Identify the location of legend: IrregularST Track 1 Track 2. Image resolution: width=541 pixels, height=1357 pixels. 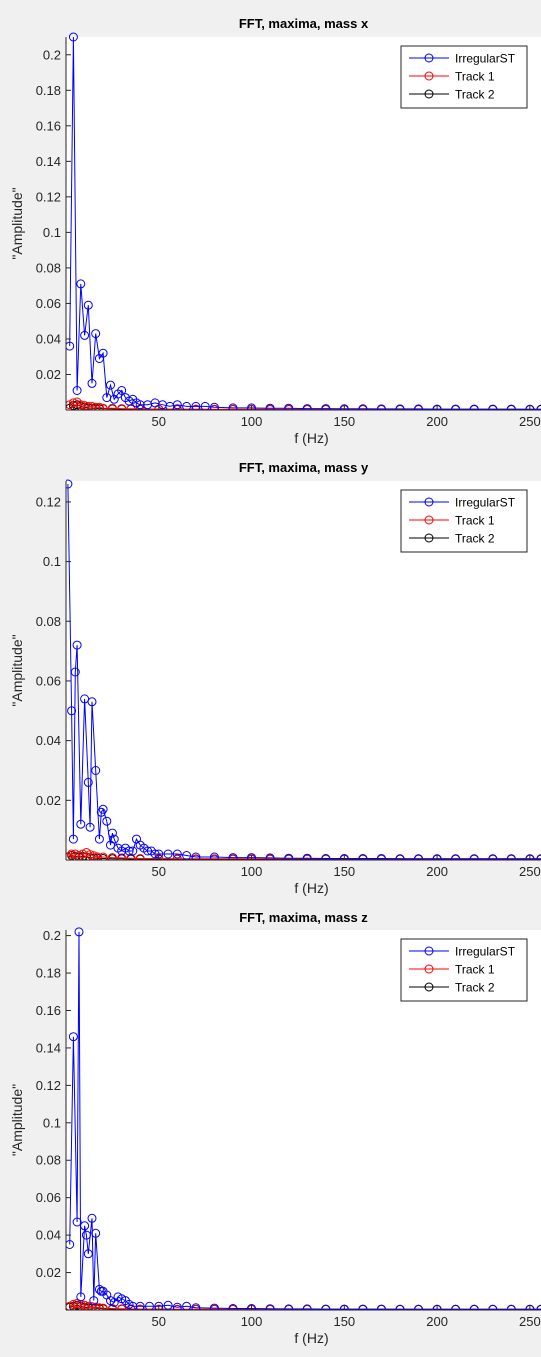
(464, 970).